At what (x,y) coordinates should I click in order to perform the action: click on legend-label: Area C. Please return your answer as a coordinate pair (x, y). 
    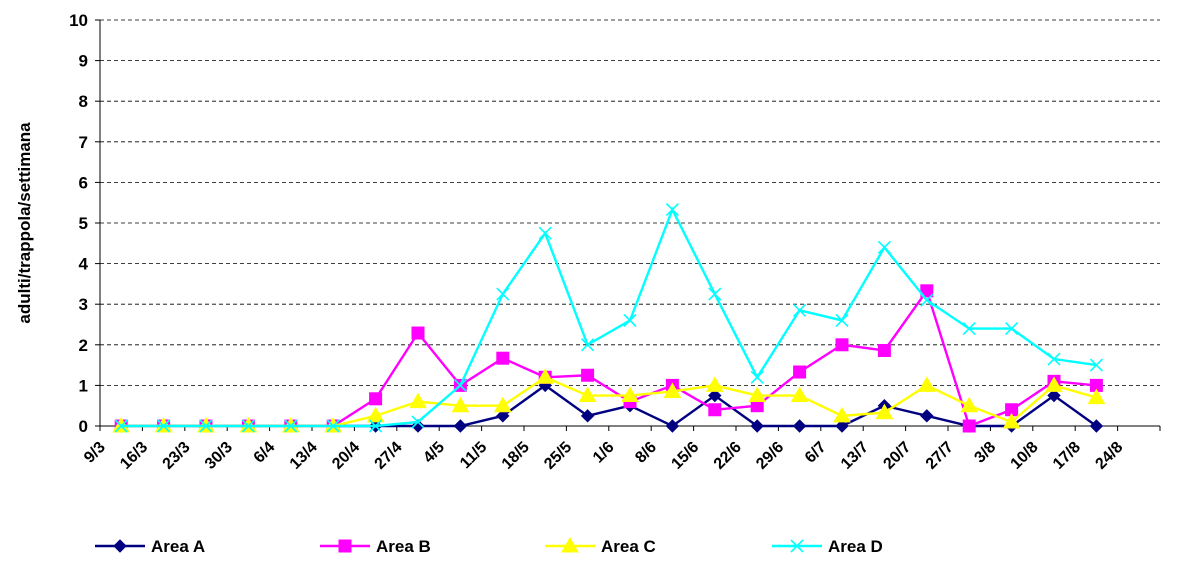
    Looking at the image, I should click on (628, 546).